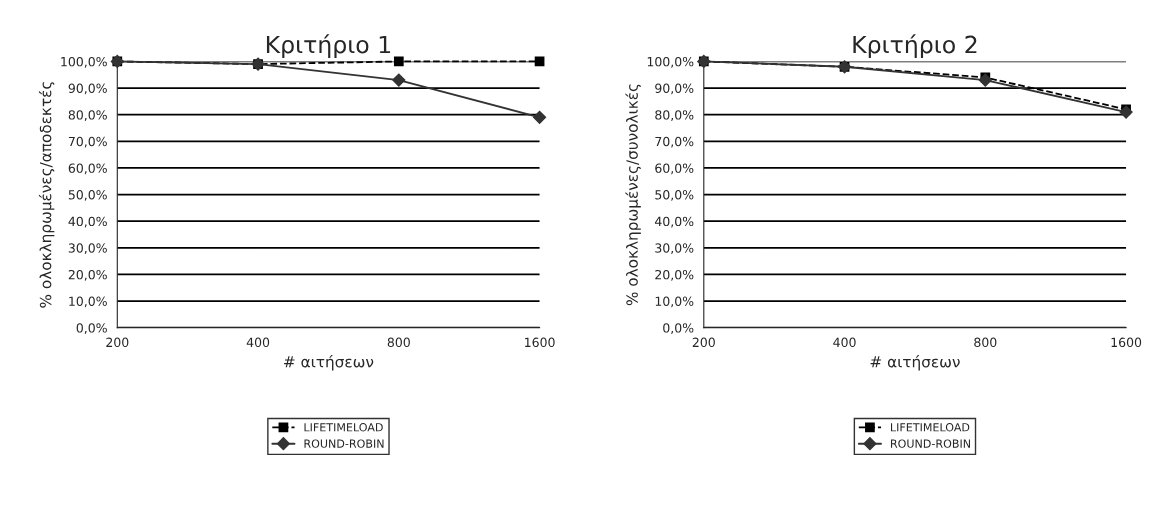  What do you see at coordinates (328, 46) in the screenshot?
I see `chart-title: Κριτήριο 1` at bounding box center [328, 46].